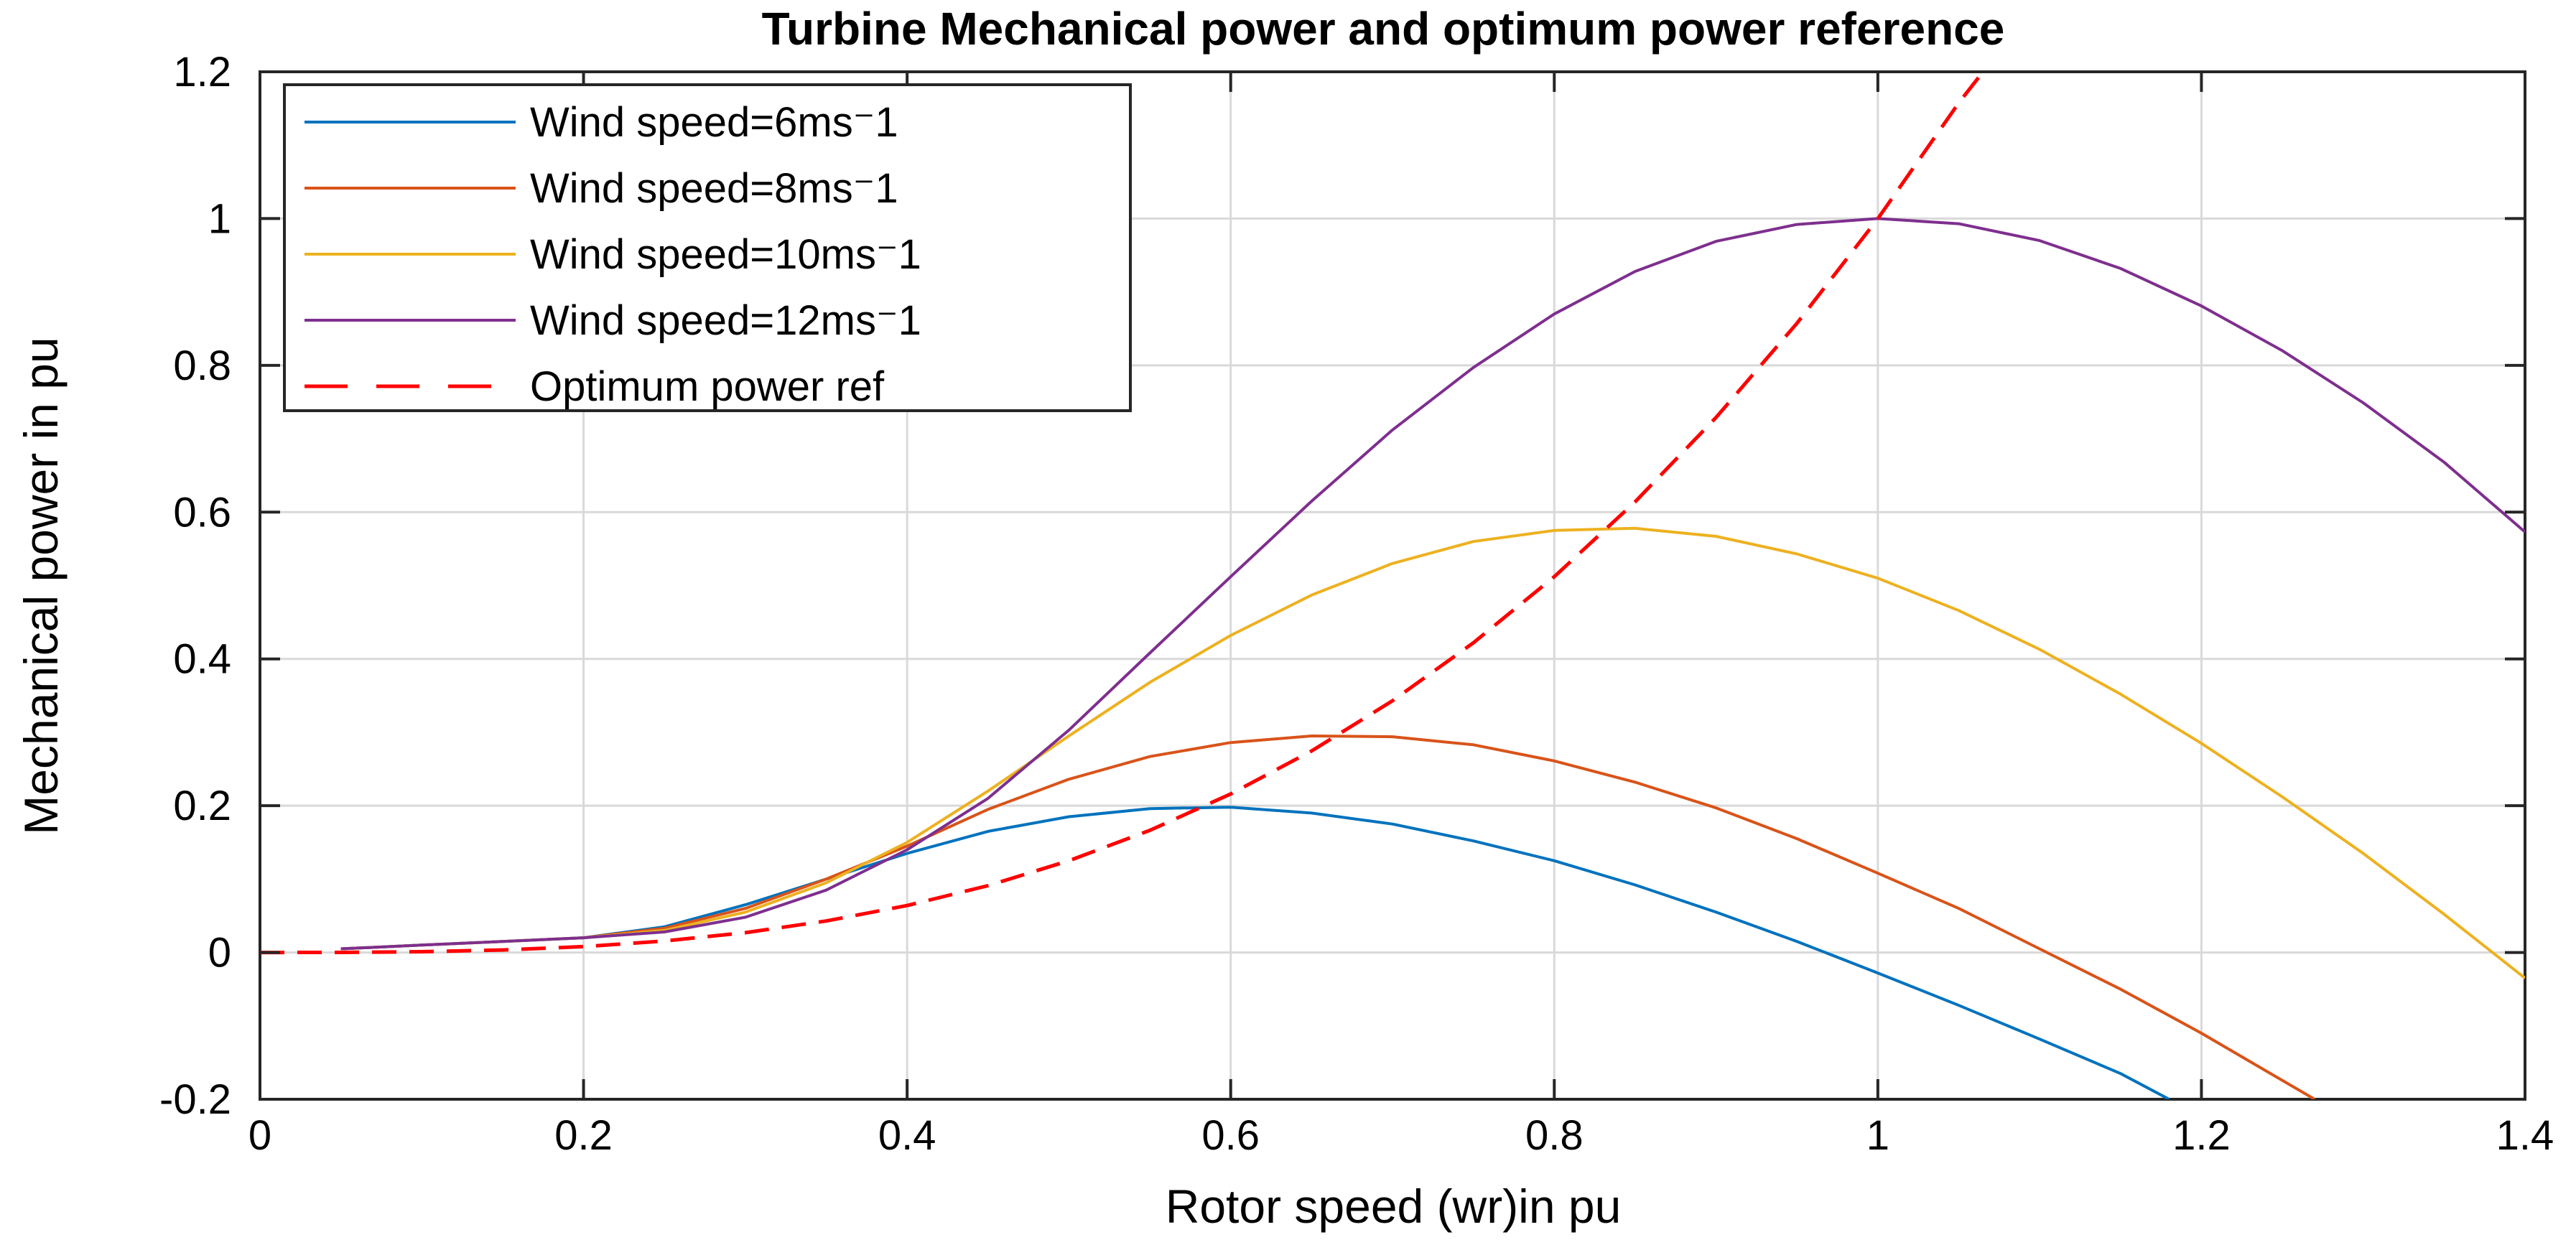 The image size is (2576, 1245). Describe the element at coordinates (1877, 1135) in the screenshot. I see `x-tick-label: 1` at that location.